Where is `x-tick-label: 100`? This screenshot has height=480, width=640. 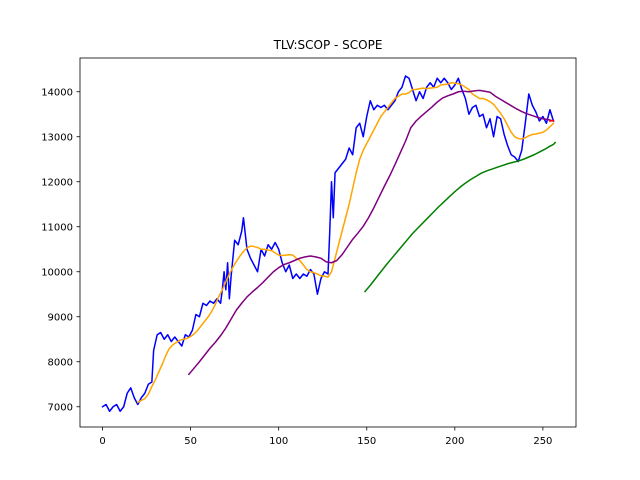 x-tick-label: 100 is located at coordinates (278, 441).